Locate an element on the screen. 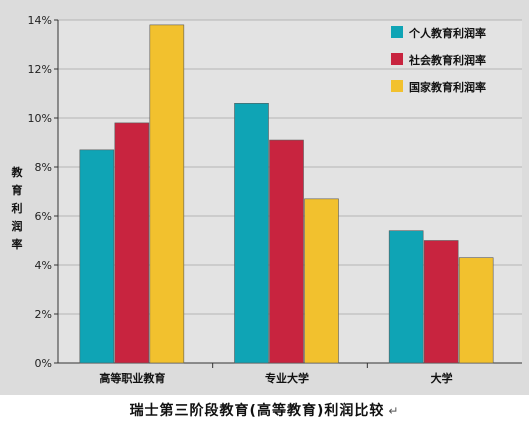  paragraph-mark-icon: ↵ is located at coordinates (394, 411).